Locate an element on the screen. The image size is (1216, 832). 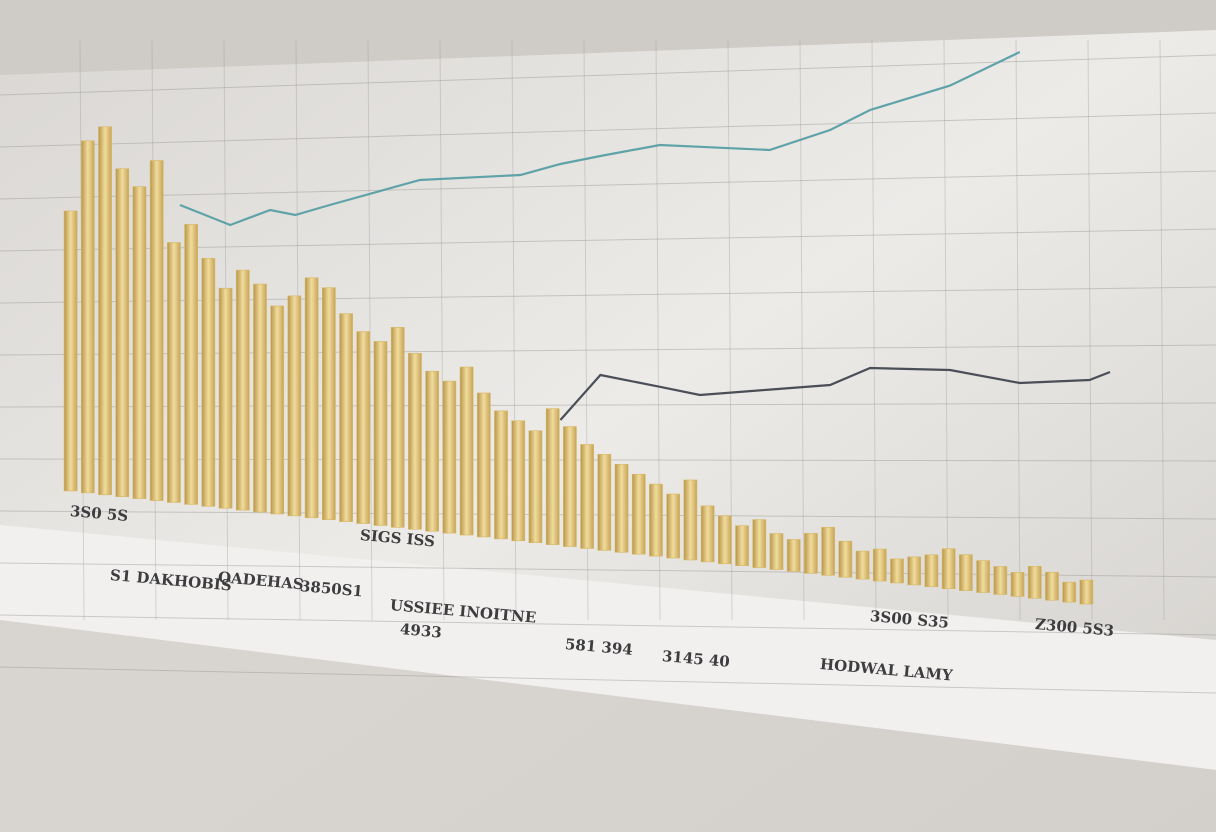
annotation: 581 394 is located at coordinates (598, 647).